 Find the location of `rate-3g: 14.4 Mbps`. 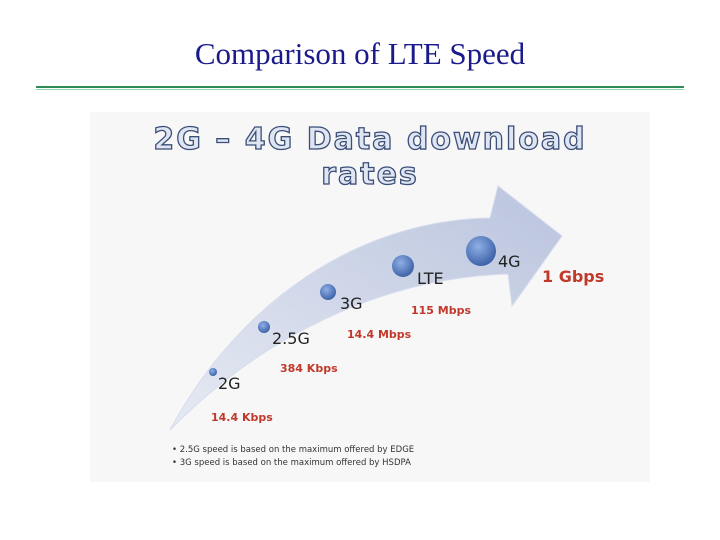

rate-3g: 14.4 Mbps is located at coordinates (379, 334).